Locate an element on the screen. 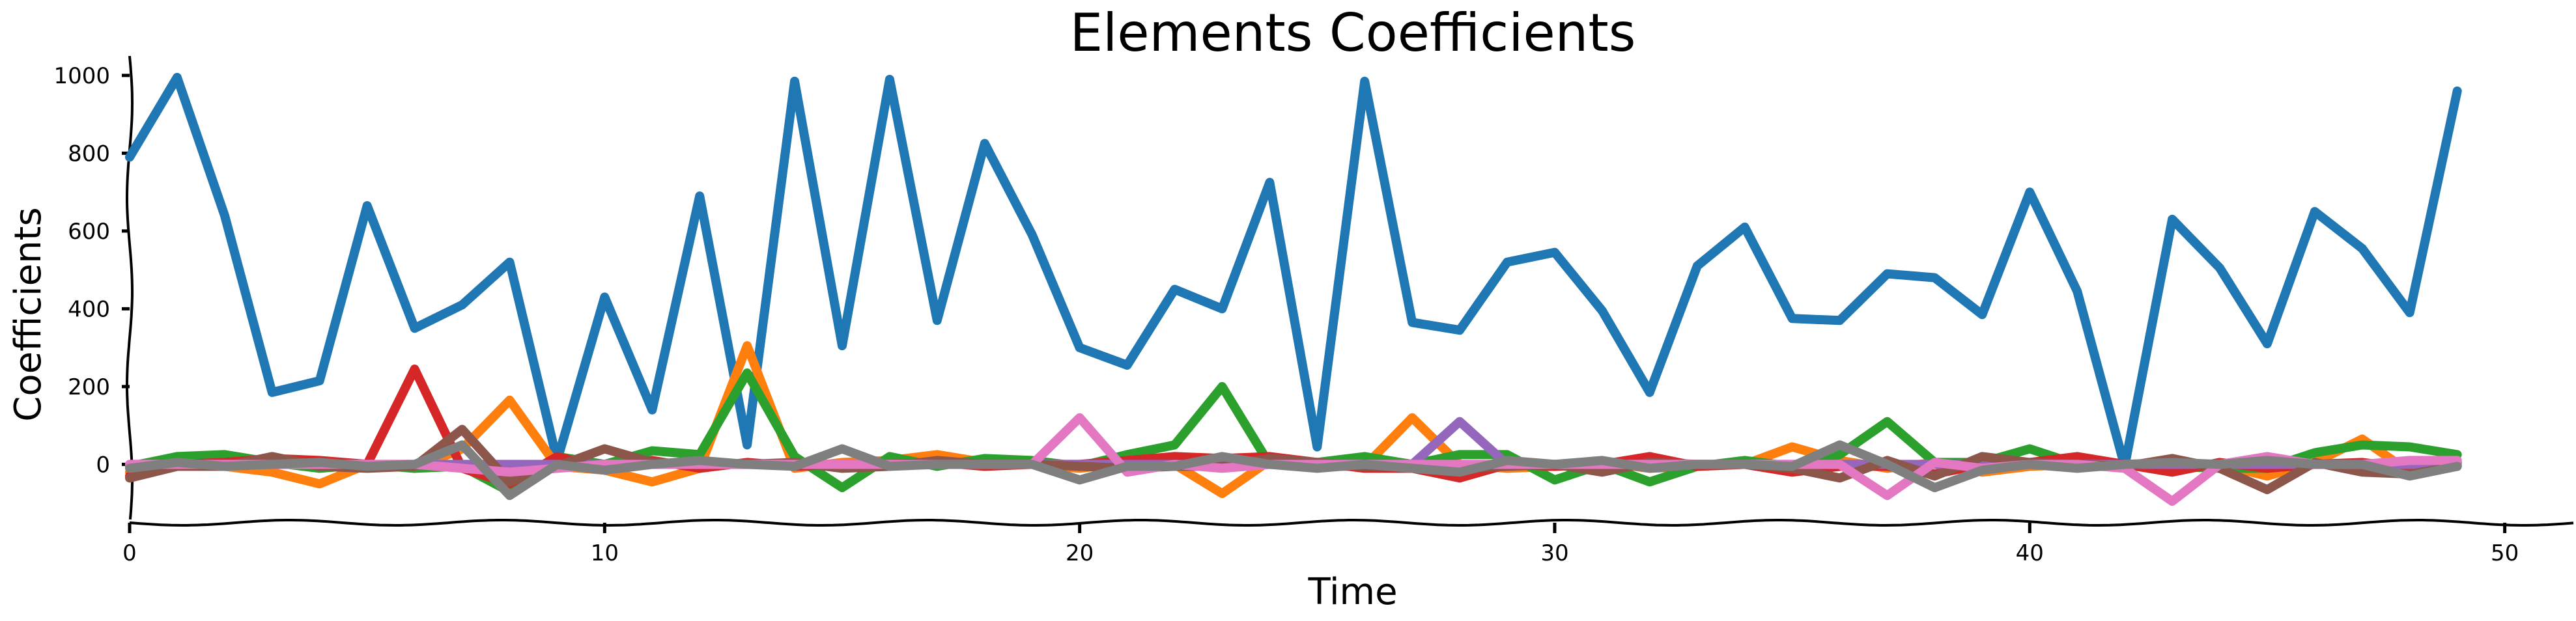  x-axis-line is located at coordinates (1351, 523).